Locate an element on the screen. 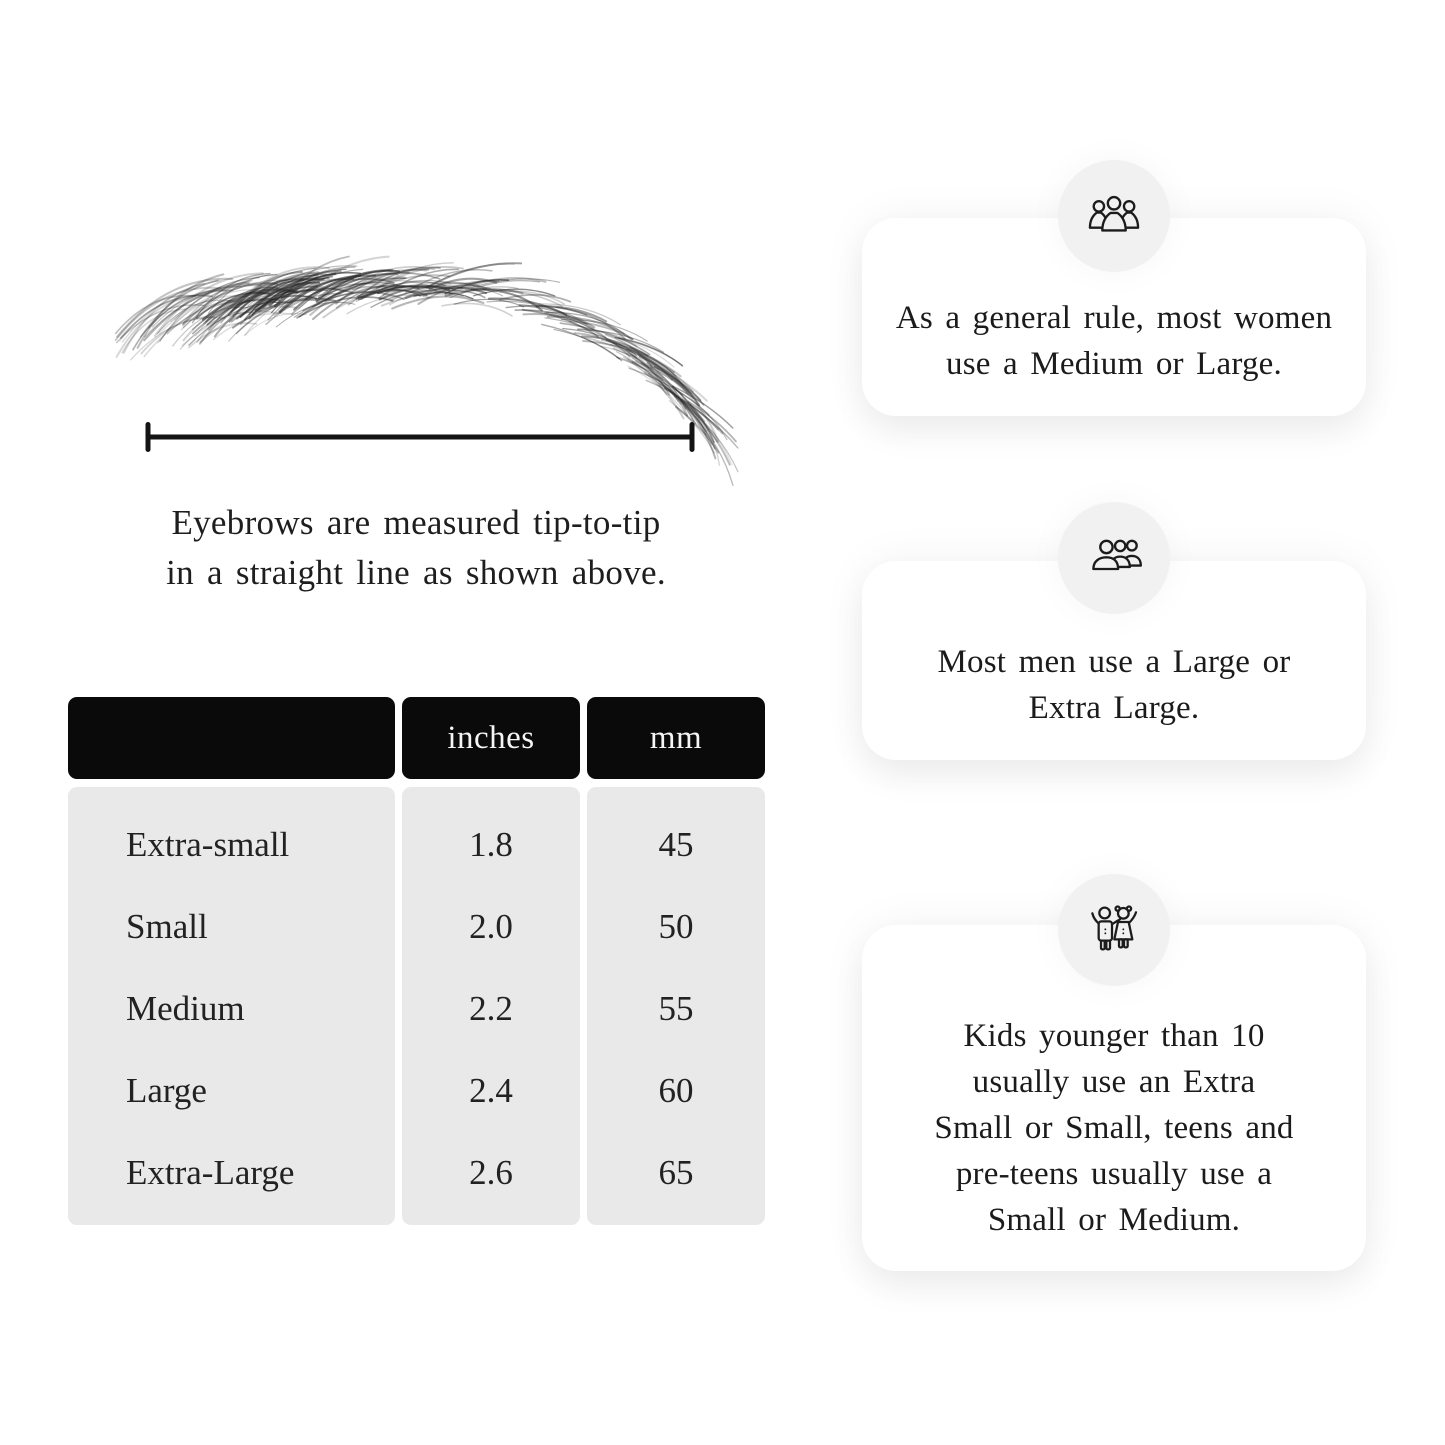  women-badge is located at coordinates (1114, 216).